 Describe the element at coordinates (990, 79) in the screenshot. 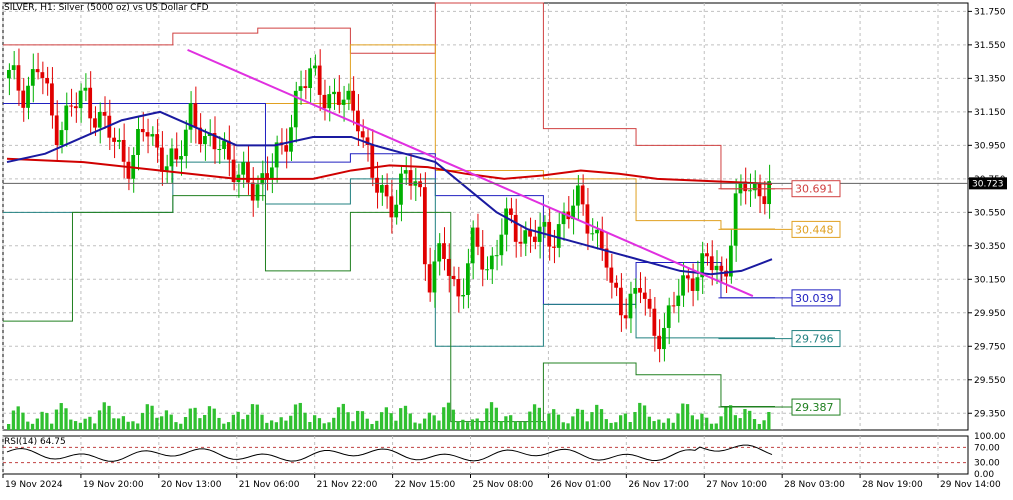

I see `y-tick-label: 31.350` at that location.